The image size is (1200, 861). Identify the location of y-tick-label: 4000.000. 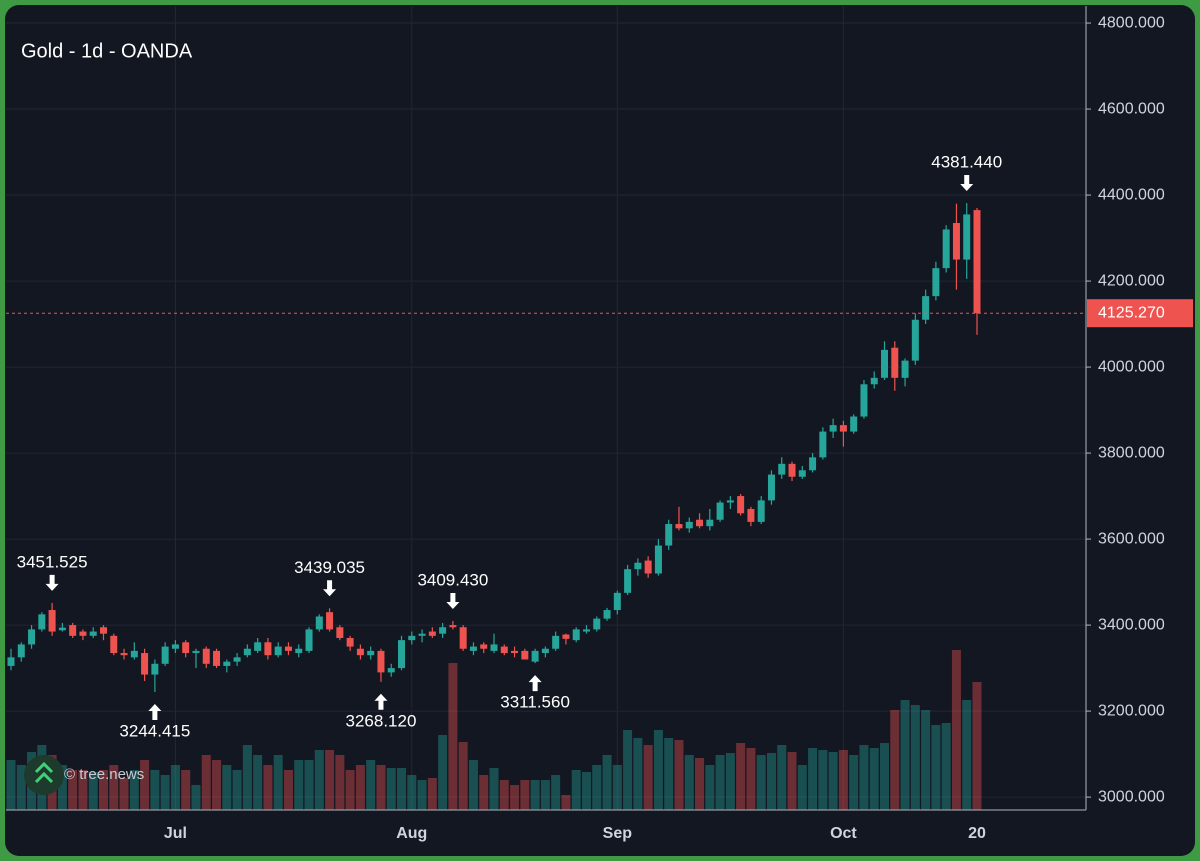
(1131, 366).